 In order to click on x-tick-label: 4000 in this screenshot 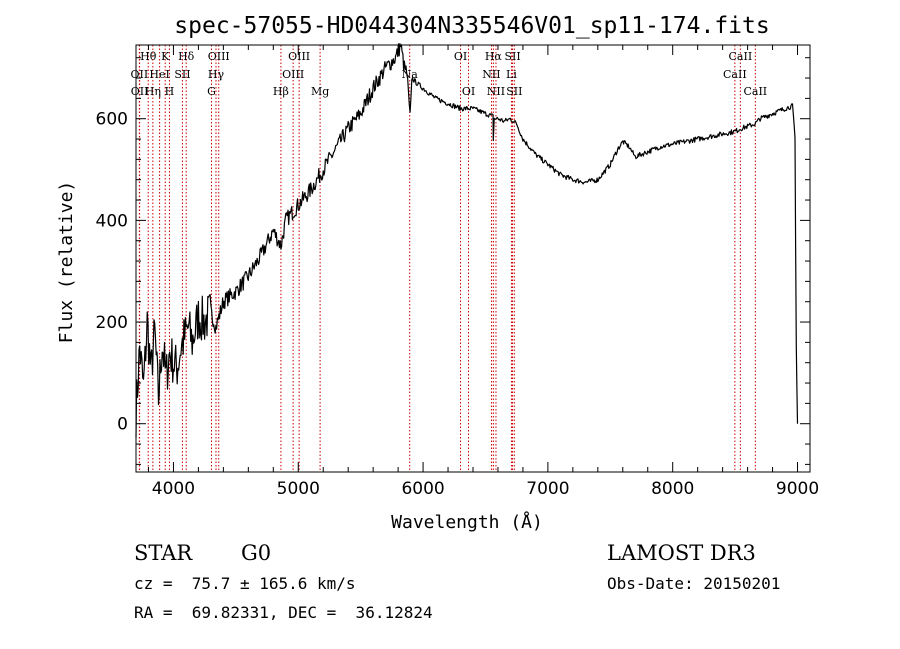, I will do `click(173, 489)`.